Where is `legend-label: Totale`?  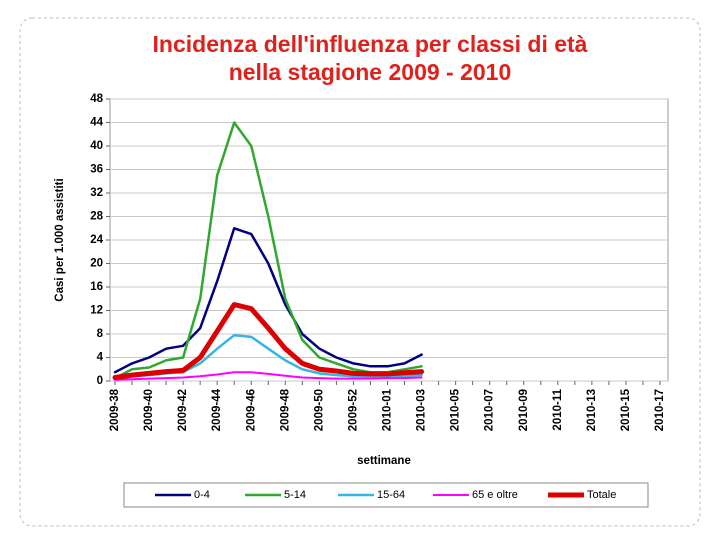
legend-label: Totale is located at coordinates (601, 495).